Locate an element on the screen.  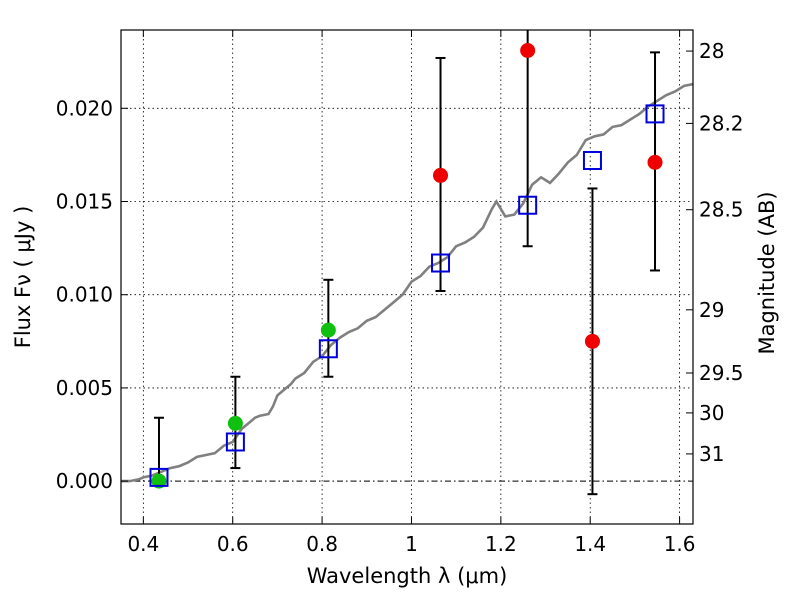
right-tick-label: 28.2 is located at coordinates (721, 123).